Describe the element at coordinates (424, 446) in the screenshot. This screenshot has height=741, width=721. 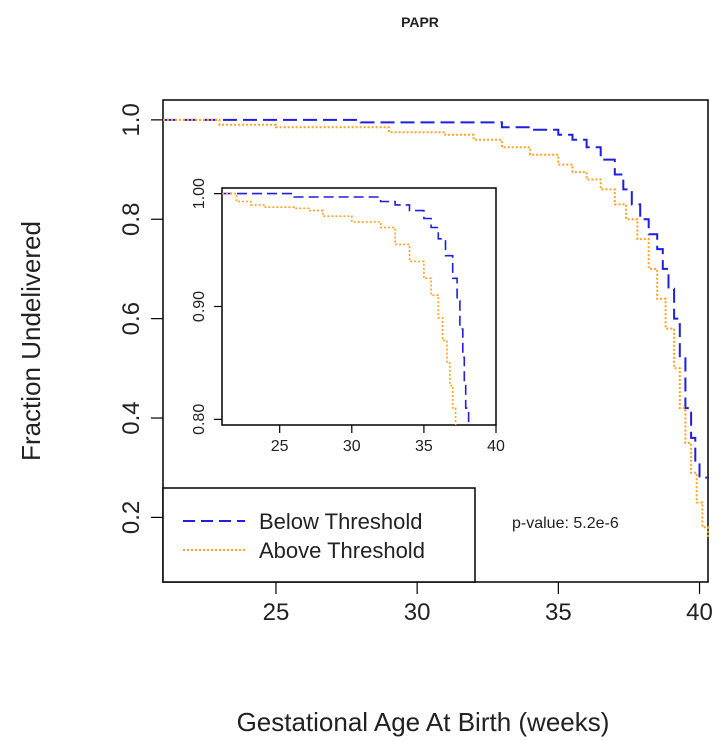
I see `inset-x-tick-label-35: 35` at that location.